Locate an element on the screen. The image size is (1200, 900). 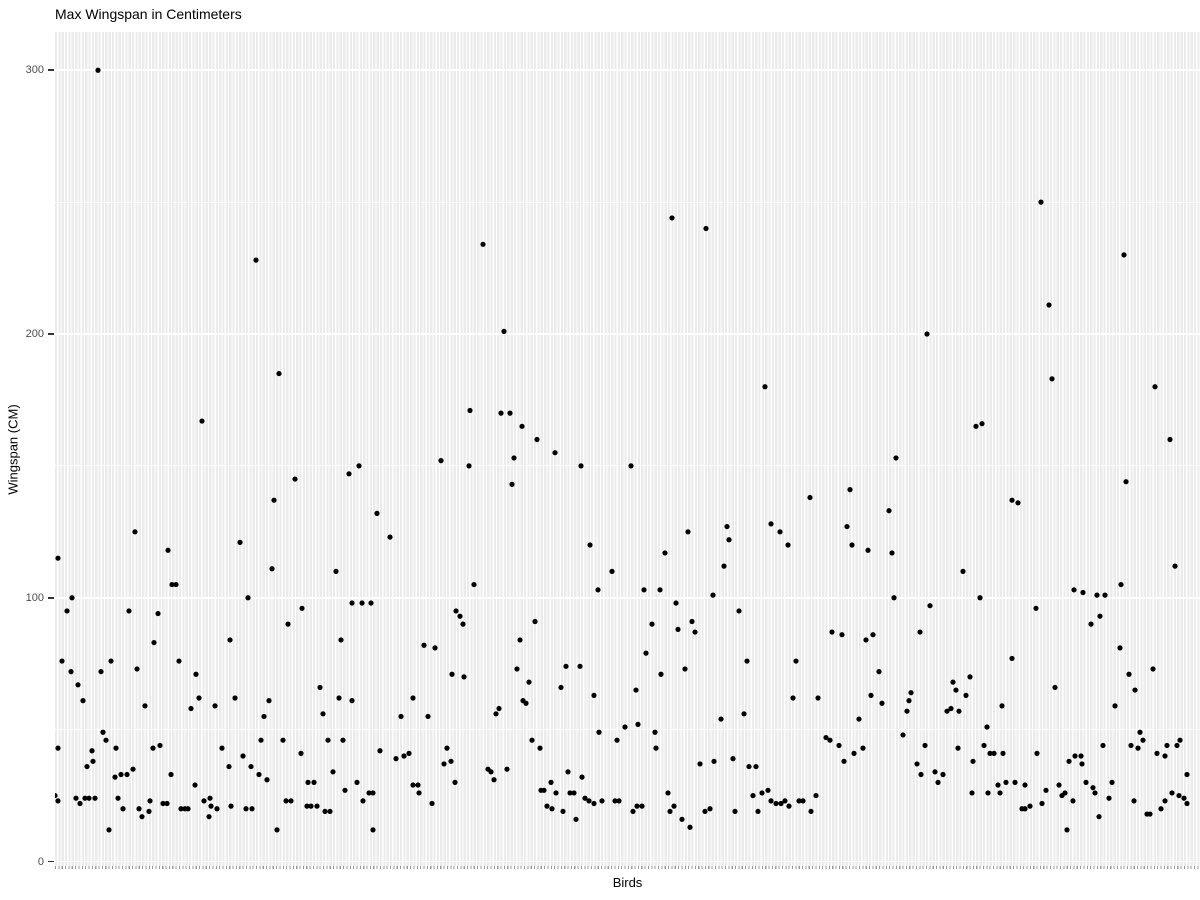
y-axis-title-text: Wingspan (CM) is located at coordinates (13, 449).